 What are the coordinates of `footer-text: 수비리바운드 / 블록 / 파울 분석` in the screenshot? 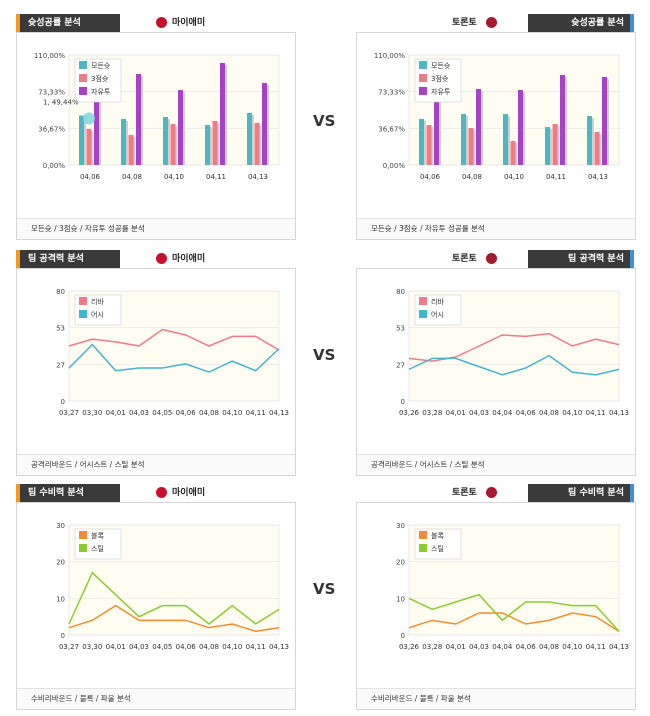 It's located at (421, 698).